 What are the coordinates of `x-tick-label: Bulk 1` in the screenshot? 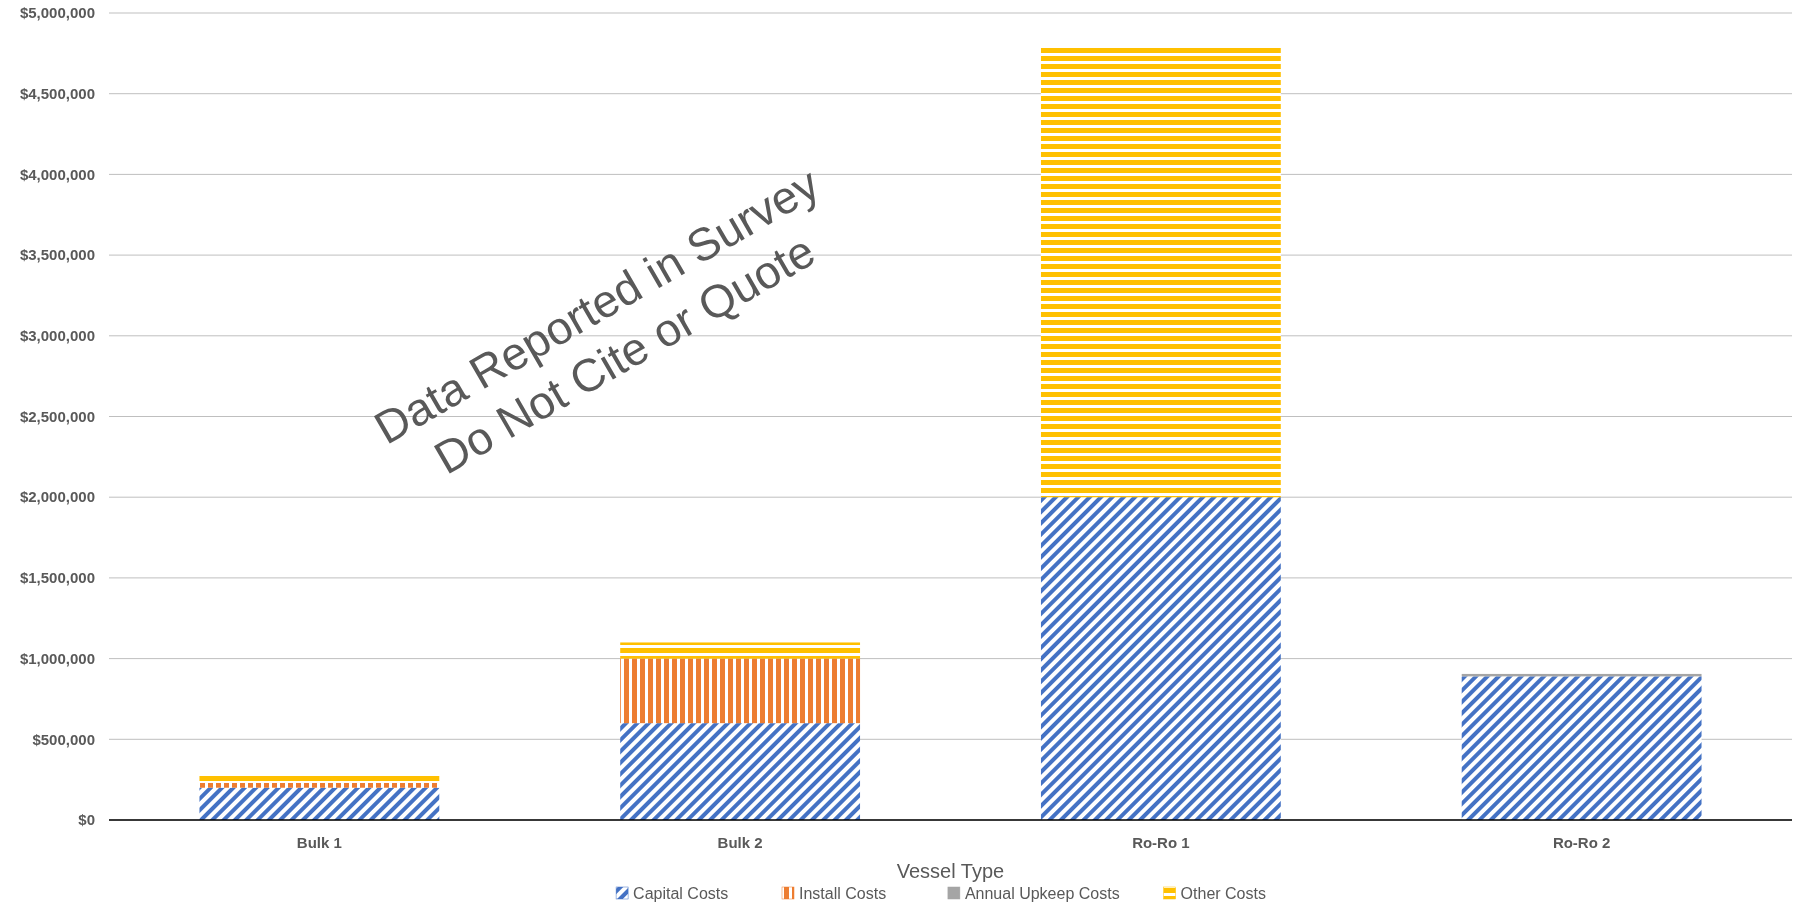 It's located at (319, 842).